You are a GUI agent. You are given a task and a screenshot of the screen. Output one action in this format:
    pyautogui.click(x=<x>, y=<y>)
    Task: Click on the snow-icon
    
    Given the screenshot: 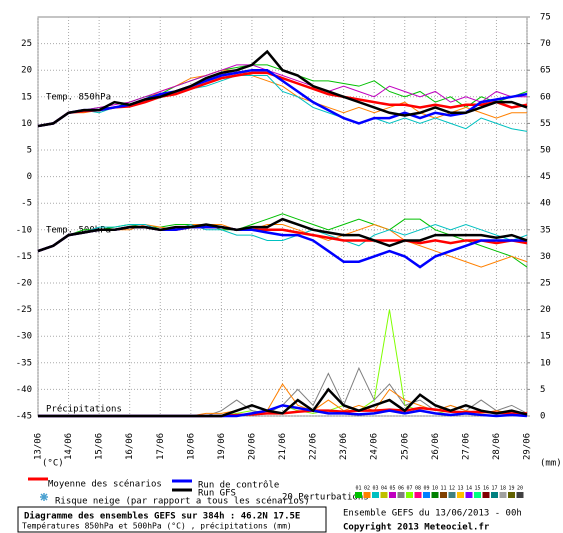 What is the action you would take?
    pyautogui.click(x=44, y=497)
    